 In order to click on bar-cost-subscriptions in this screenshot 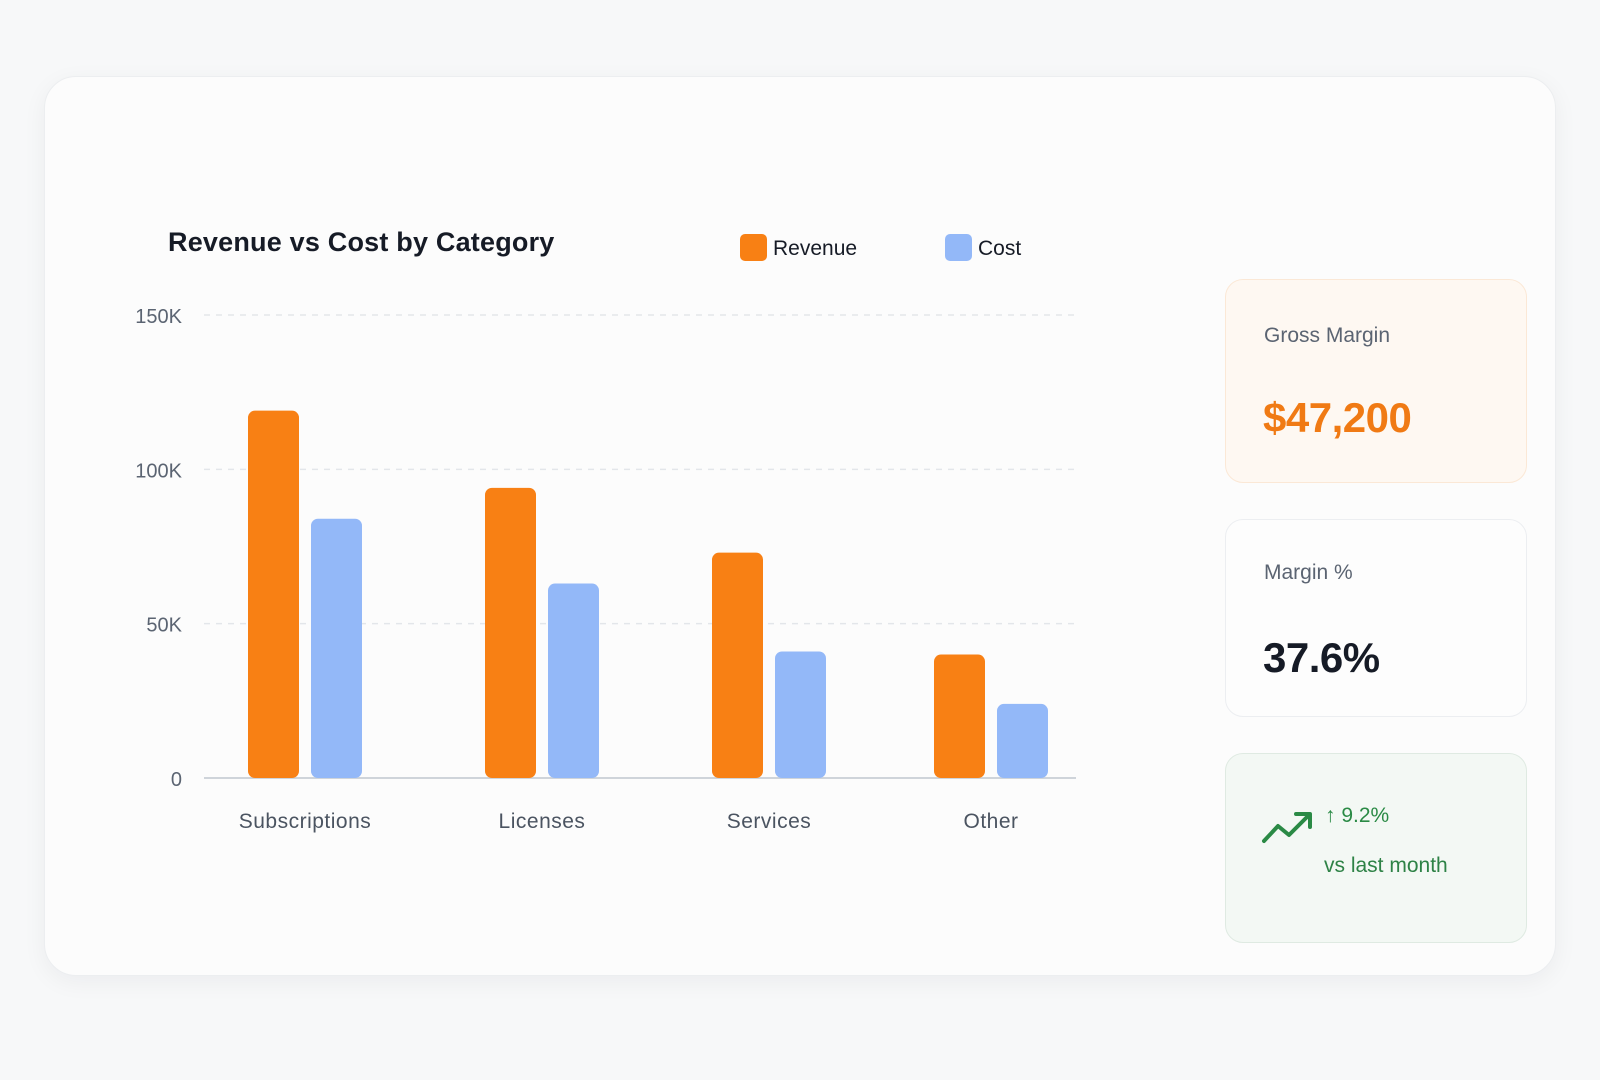, I will do `click(336, 648)`.